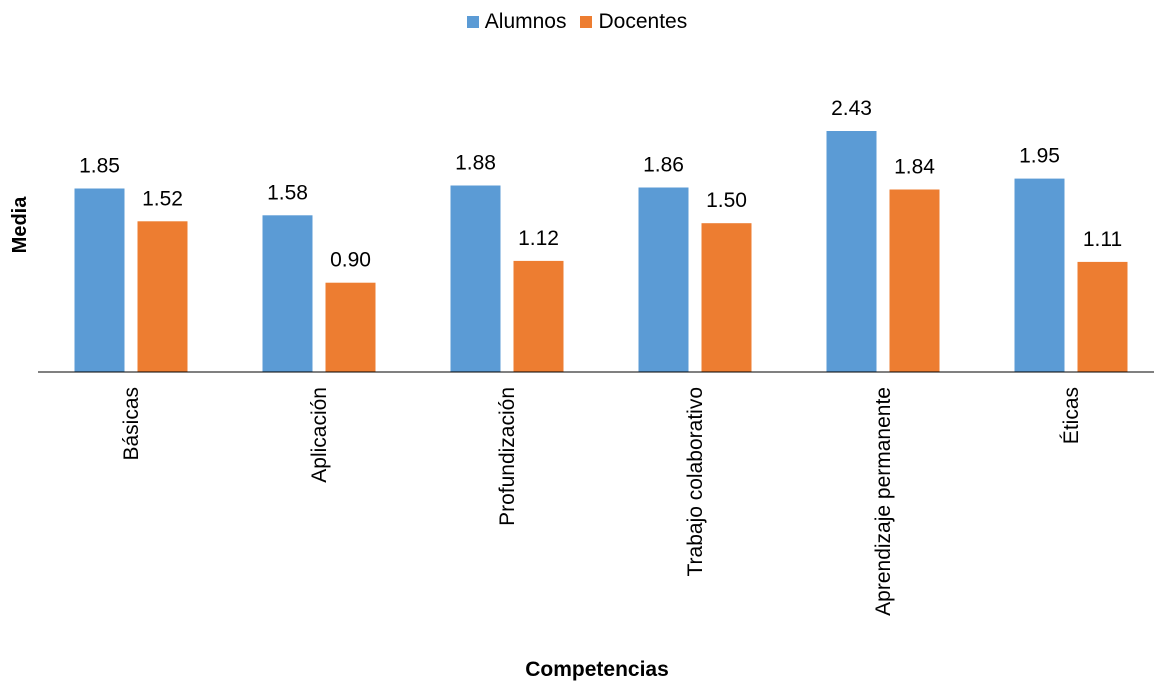 This screenshot has width=1154, height=683. I want to click on data-label-alumnos-aplicacion: 1.58, so click(287, 192).